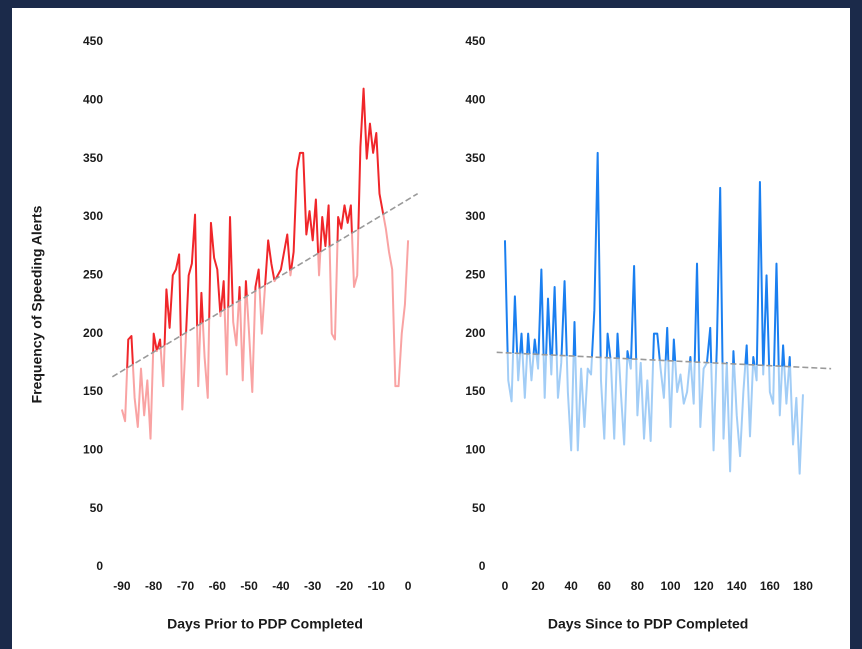  Describe the element at coordinates (605, 586) in the screenshot. I see `x-tick-label: 60` at that location.